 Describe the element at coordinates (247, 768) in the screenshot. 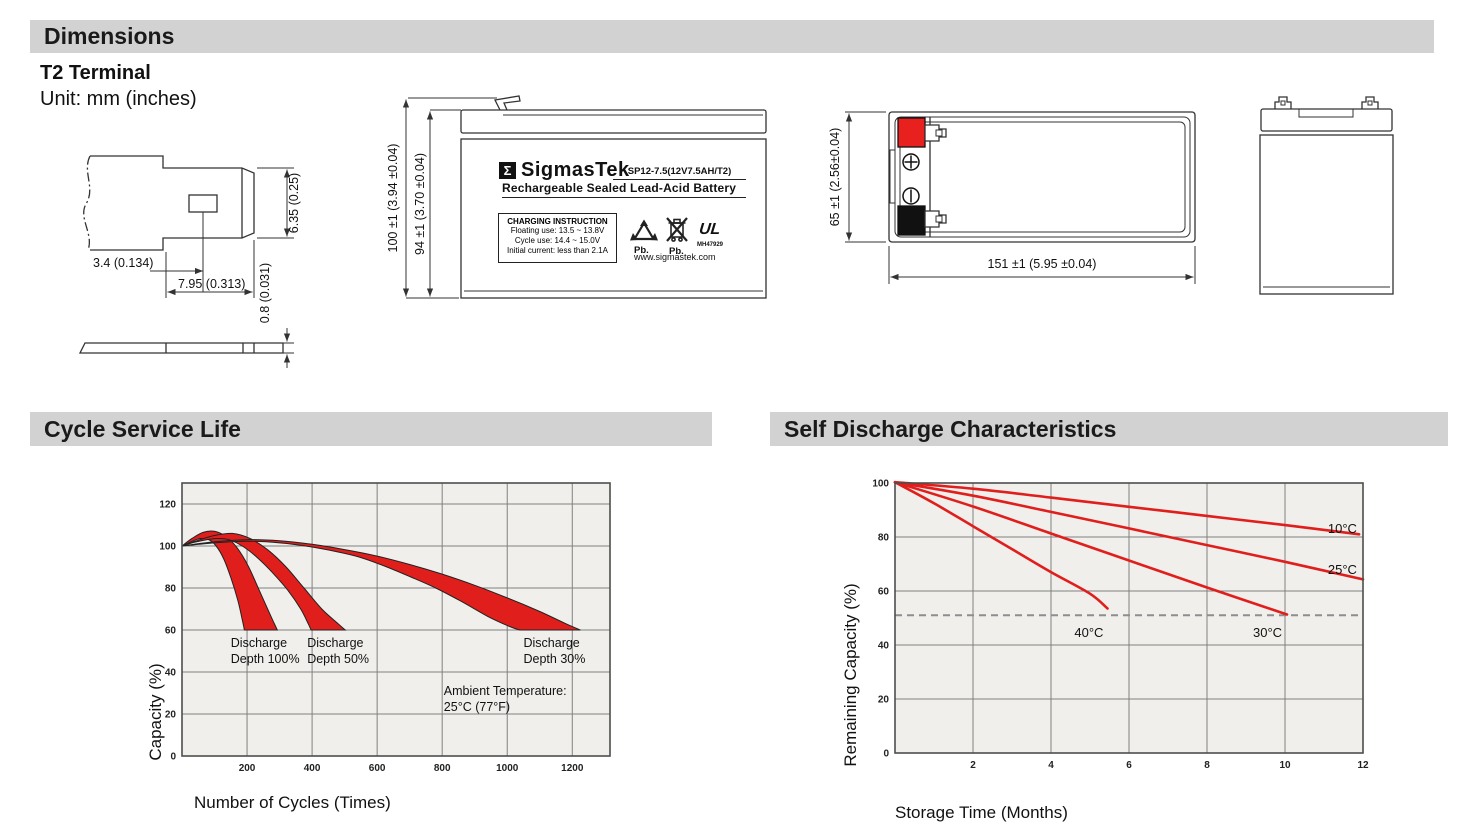

I see `x-tick-label: 200` at that location.